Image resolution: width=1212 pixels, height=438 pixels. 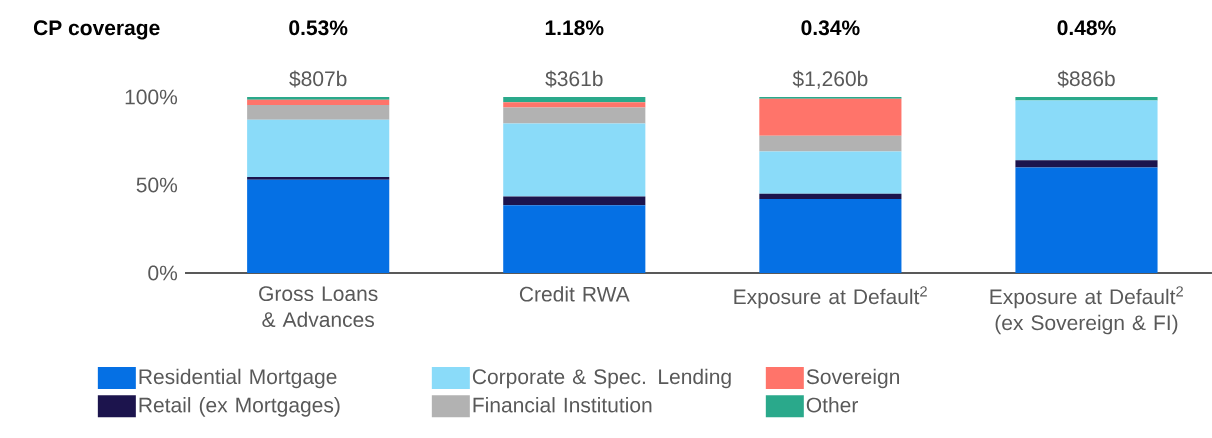 What do you see at coordinates (318, 307) in the screenshot?
I see `x-tick-label: Gross Loans & Advances` at bounding box center [318, 307].